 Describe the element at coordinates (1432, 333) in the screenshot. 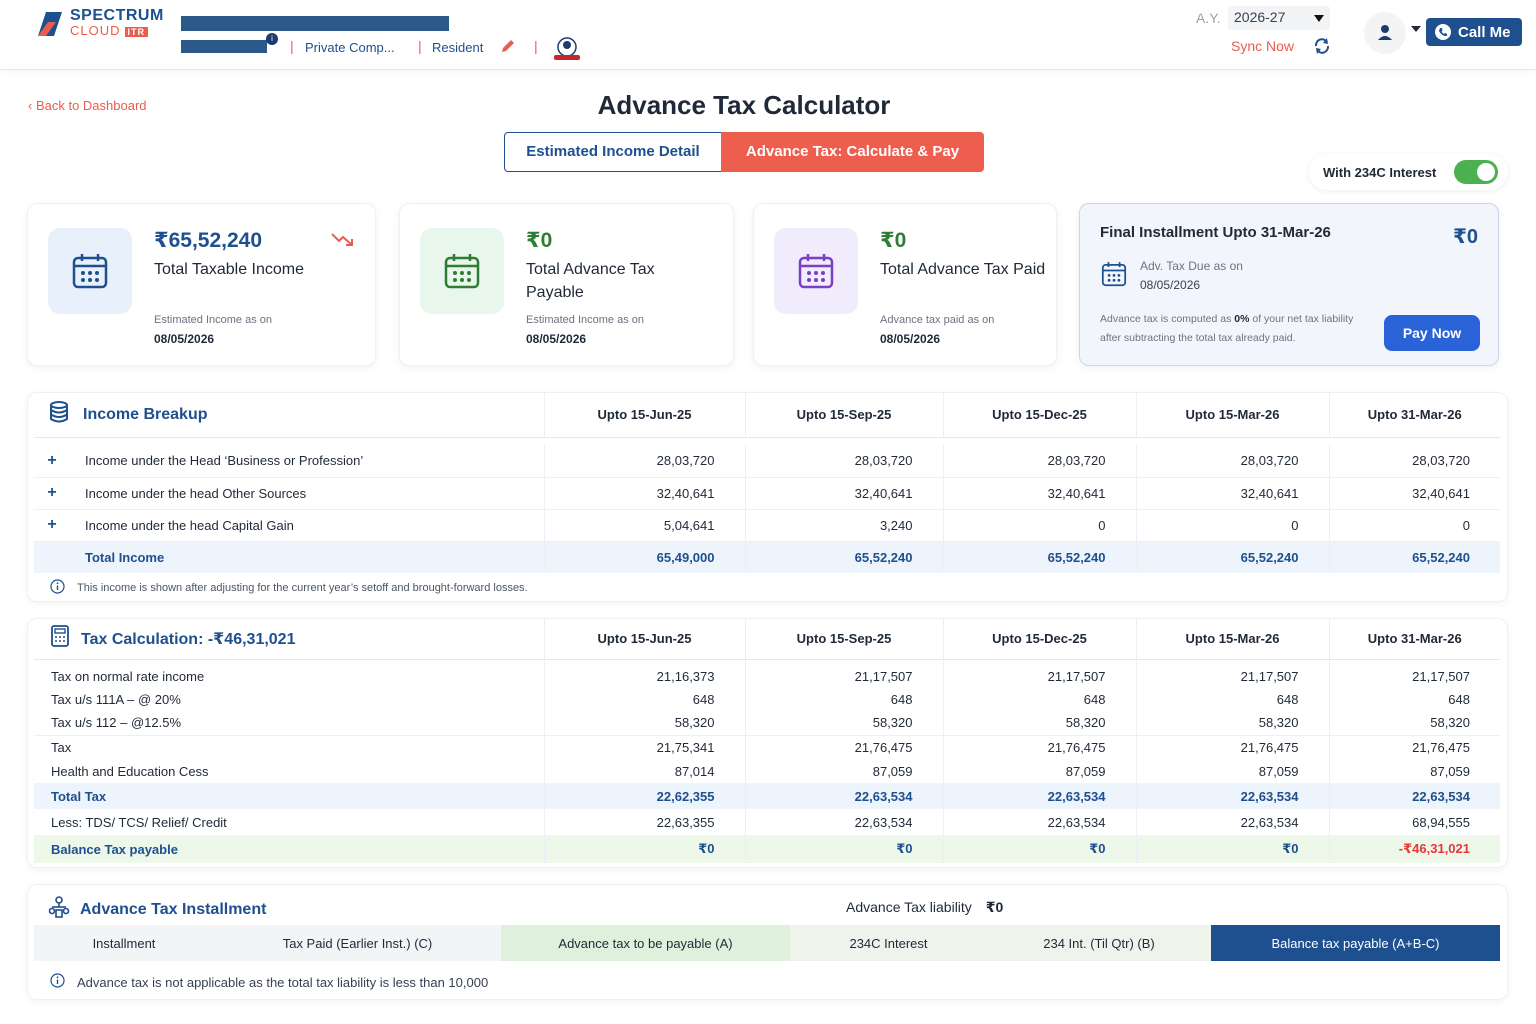

I see `pay-now-button: Pay Now` at that location.